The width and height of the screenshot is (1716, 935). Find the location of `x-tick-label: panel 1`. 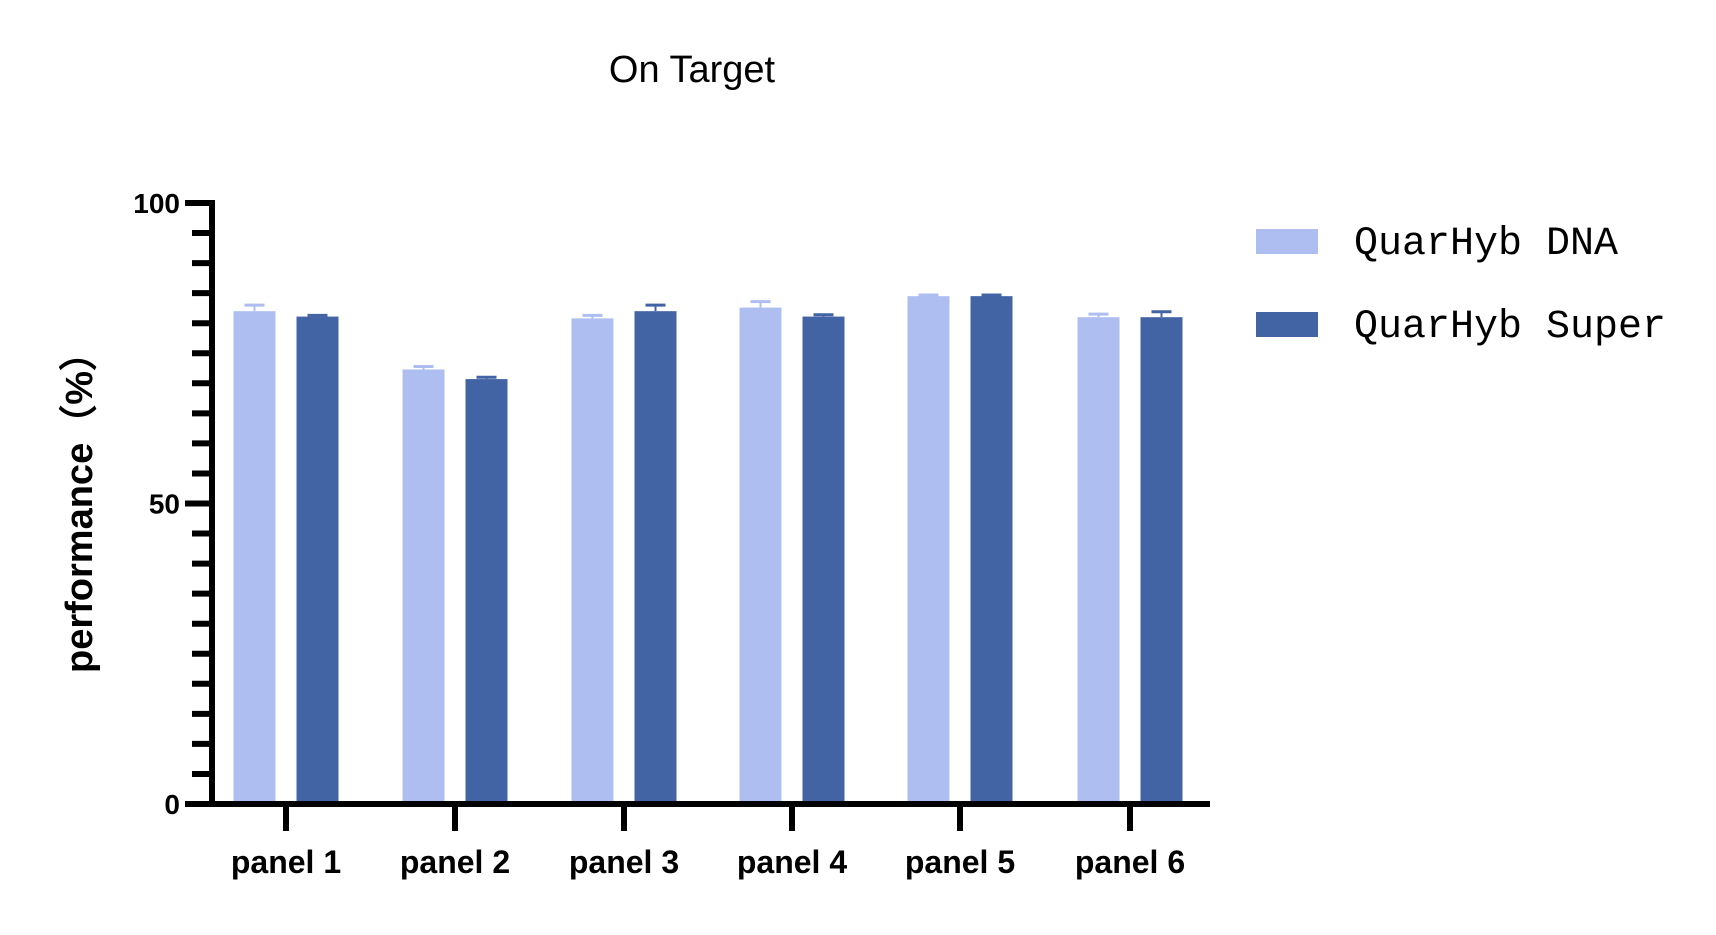

x-tick-label: panel 1 is located at coordinates (286, 862).